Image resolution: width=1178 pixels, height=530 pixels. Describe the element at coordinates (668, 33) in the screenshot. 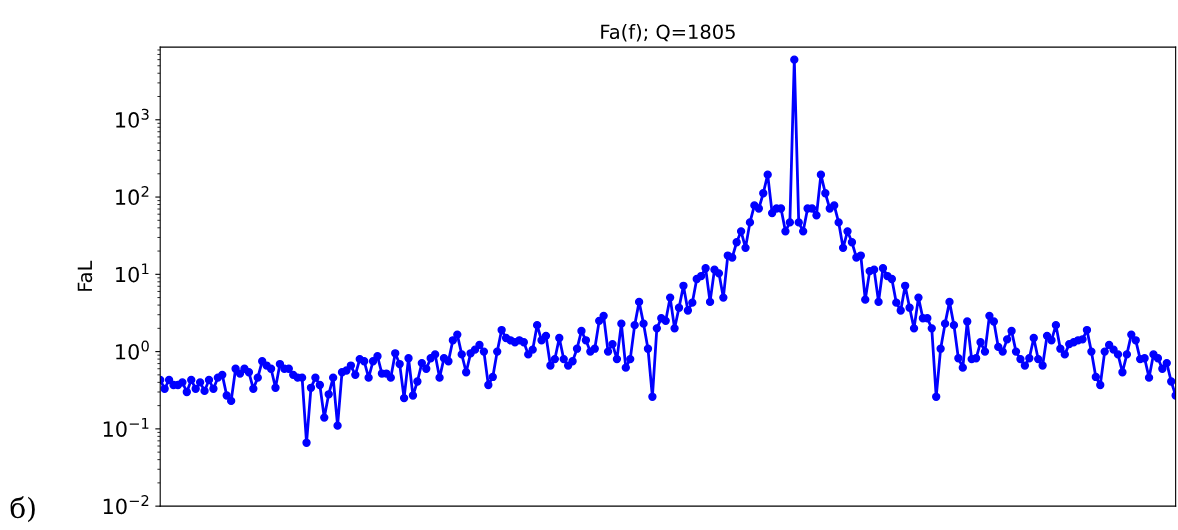

I see `chart-title: Fa(f); Q=1805` at that location.